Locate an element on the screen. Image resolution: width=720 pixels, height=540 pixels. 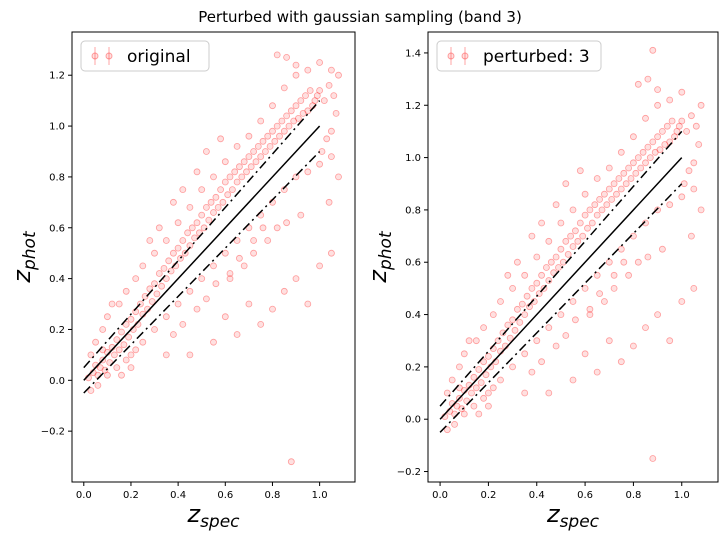
legend-box is located at coordinates (145, 56).